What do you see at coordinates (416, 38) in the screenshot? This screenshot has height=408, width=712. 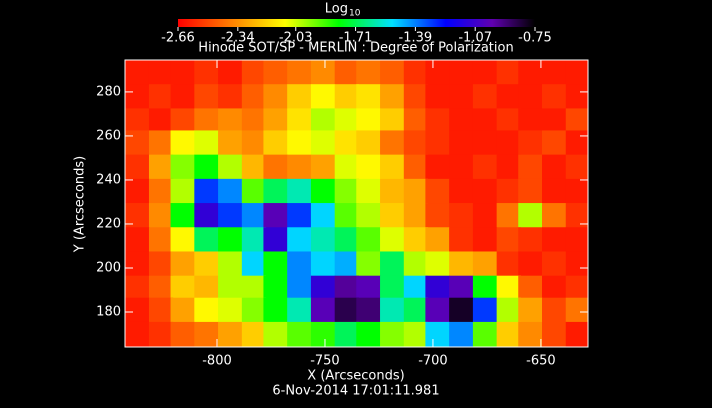 I see `colorbar-tick-label: -1.39` at bounding box center [416, 38].